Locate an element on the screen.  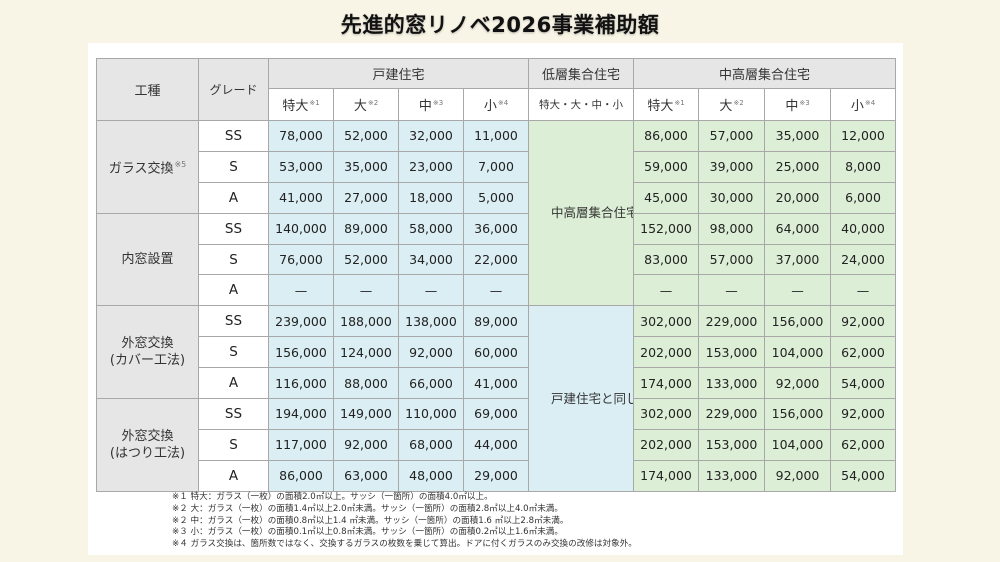
amount-cell: 110,000 is located at coordinates (431, 414).